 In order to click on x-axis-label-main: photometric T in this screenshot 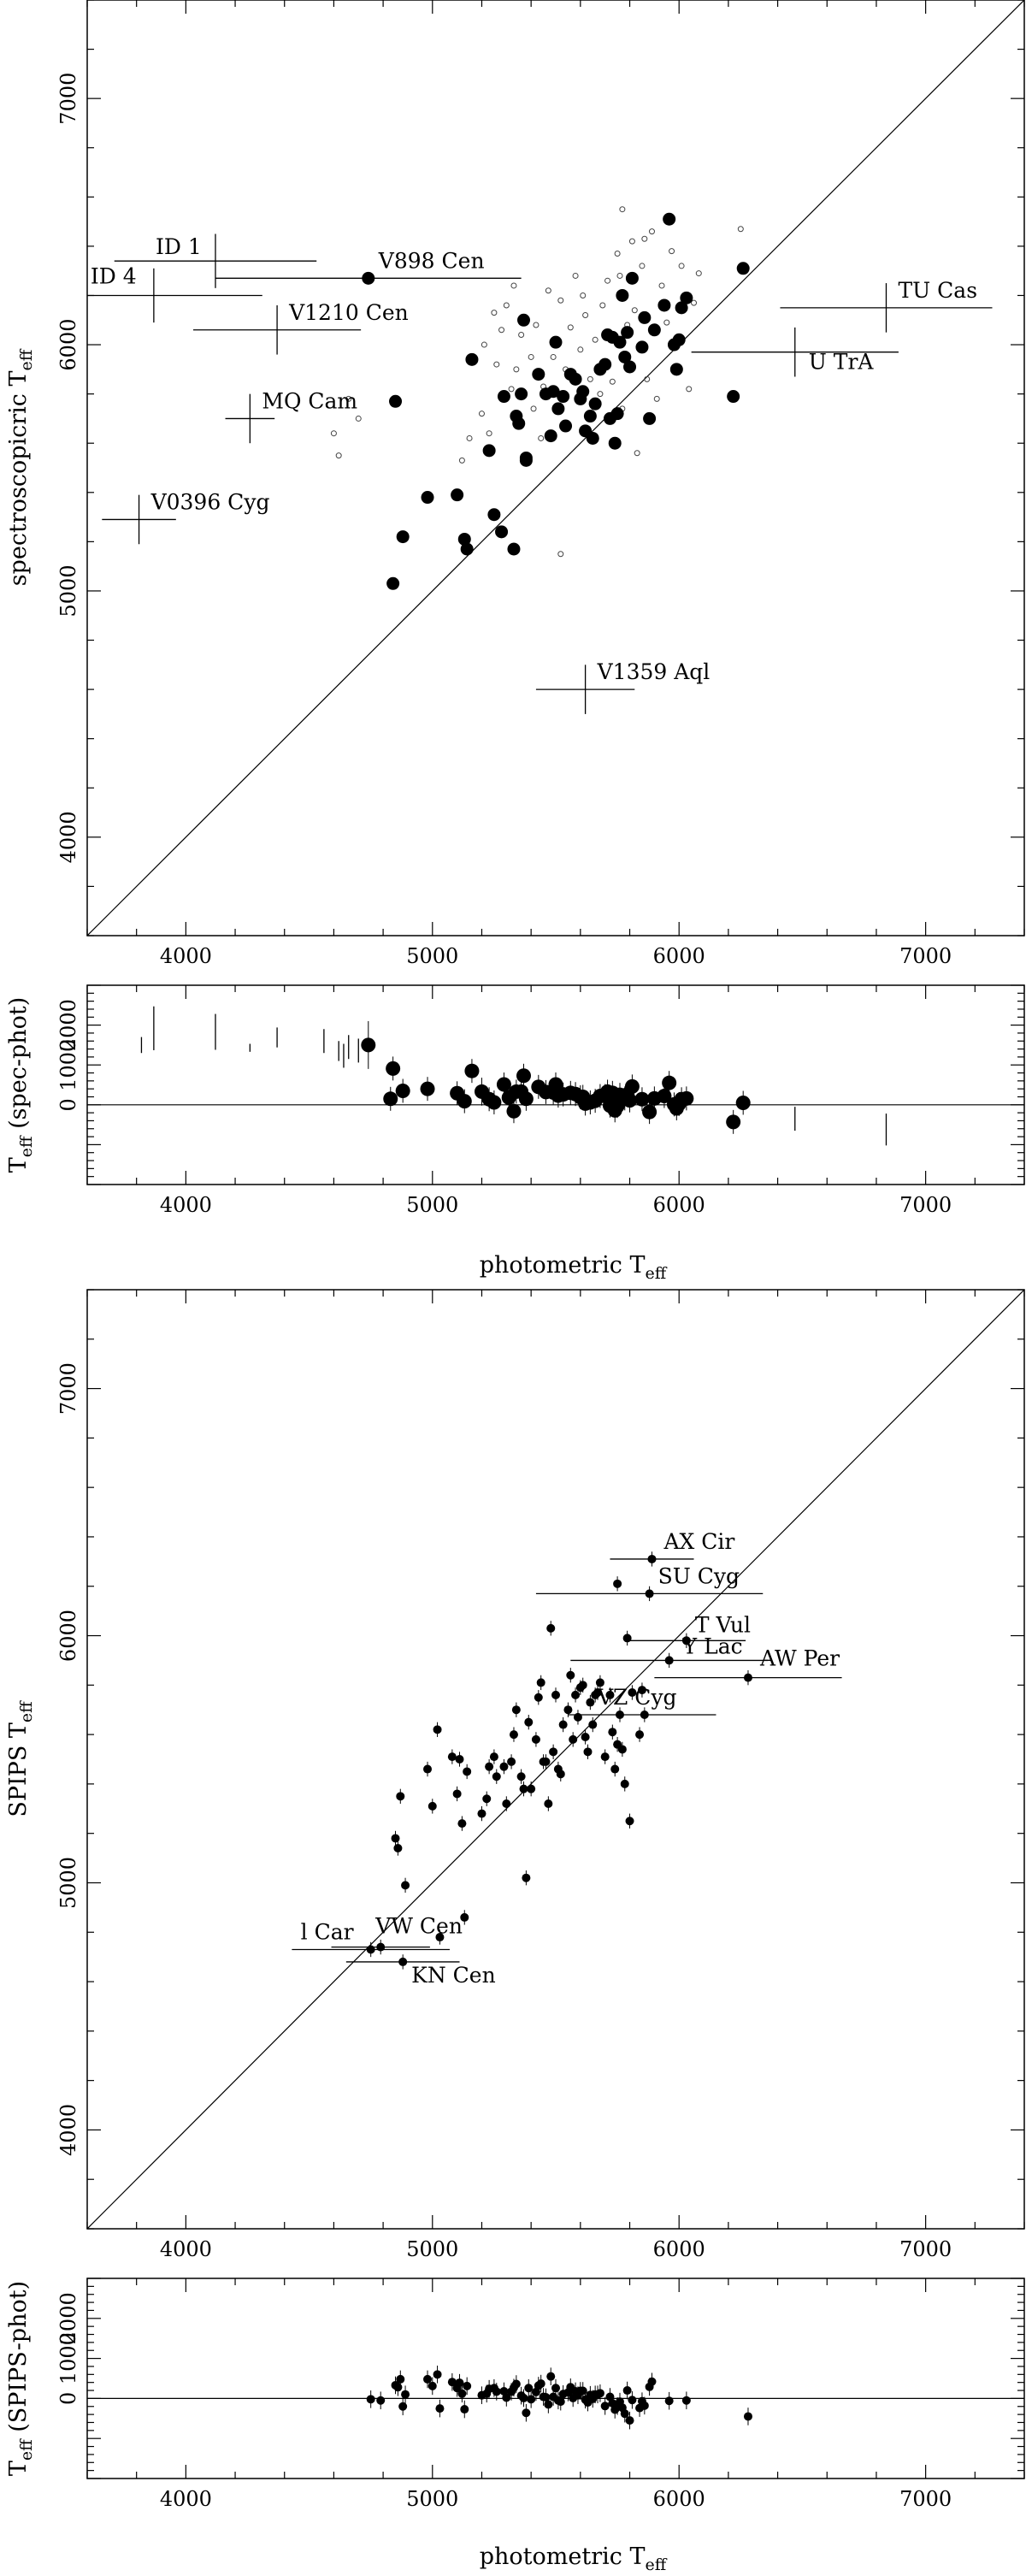, I will do `click(563, 1265)`.